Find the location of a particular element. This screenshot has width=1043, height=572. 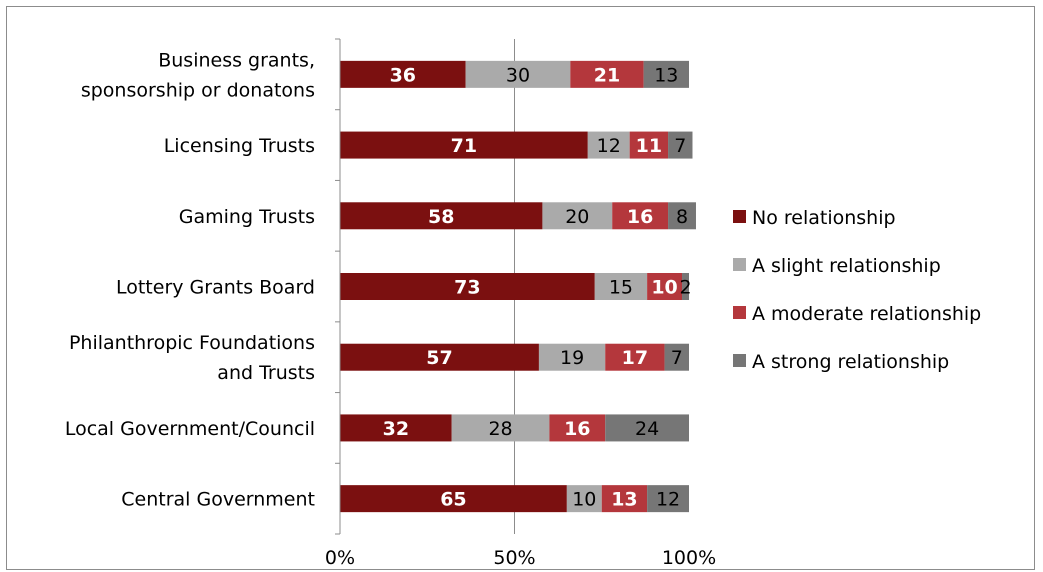

data-label: 32 is located at coordinates (396, 429).